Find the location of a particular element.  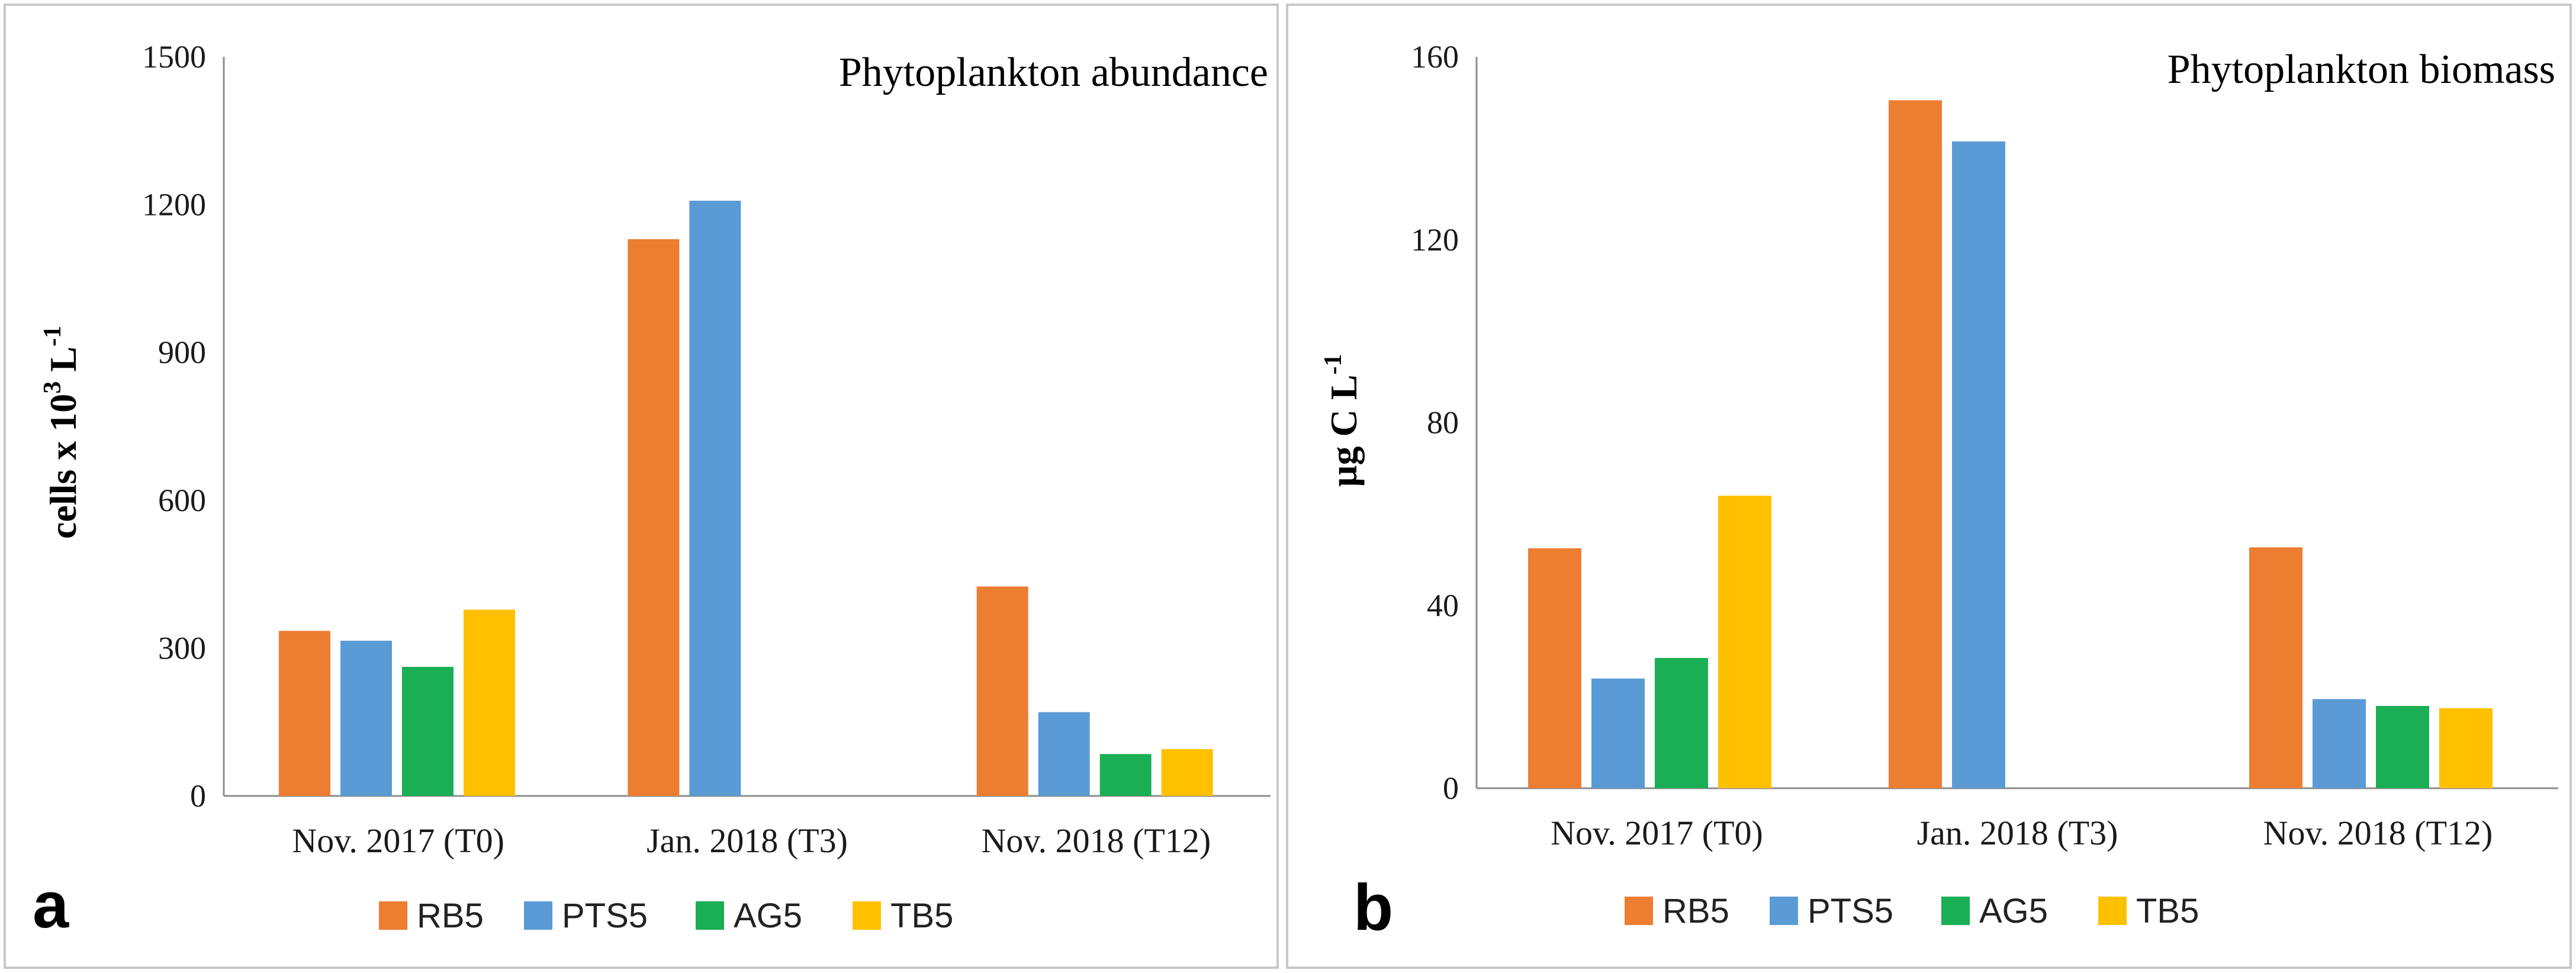

y-axis-label-main: µg C L is located at coordinates (1344, 431).